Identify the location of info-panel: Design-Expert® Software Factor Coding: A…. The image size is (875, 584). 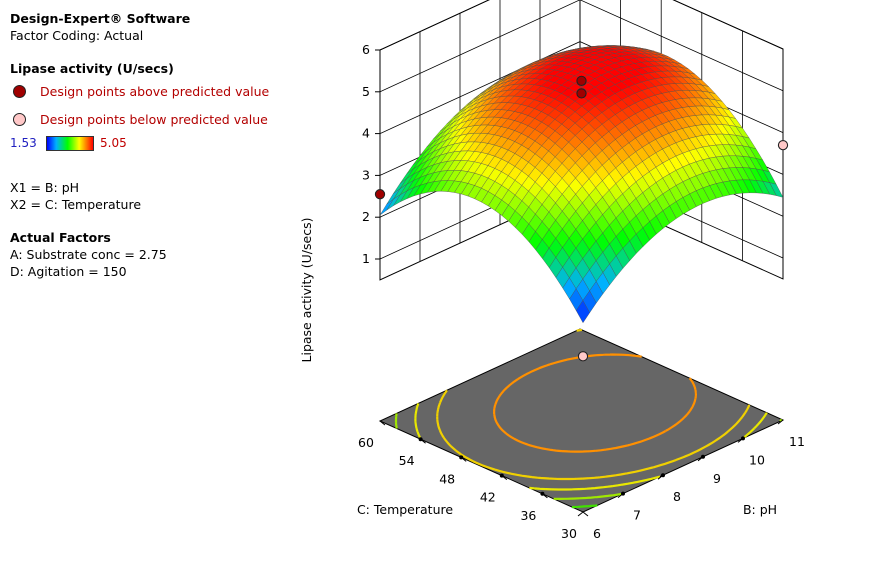
(139, 145).